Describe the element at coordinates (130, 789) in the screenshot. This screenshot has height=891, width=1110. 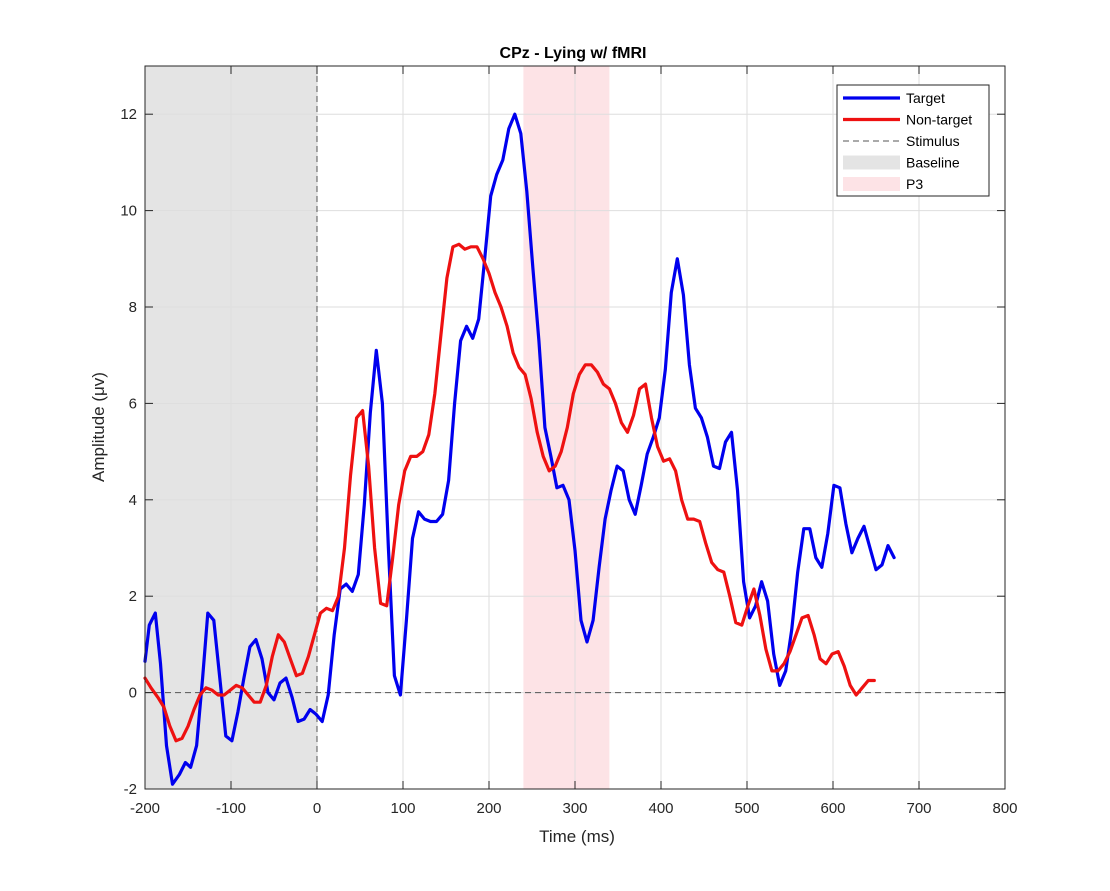
I see `y-tick-label: -2` at that location.